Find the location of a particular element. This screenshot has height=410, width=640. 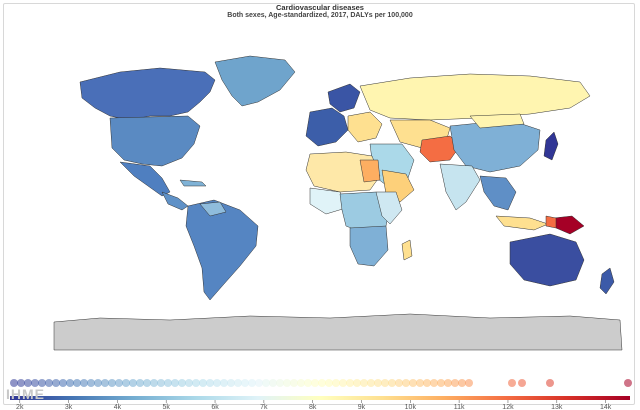

legend-tick-label: 14k is located at coordinates (606, 407).